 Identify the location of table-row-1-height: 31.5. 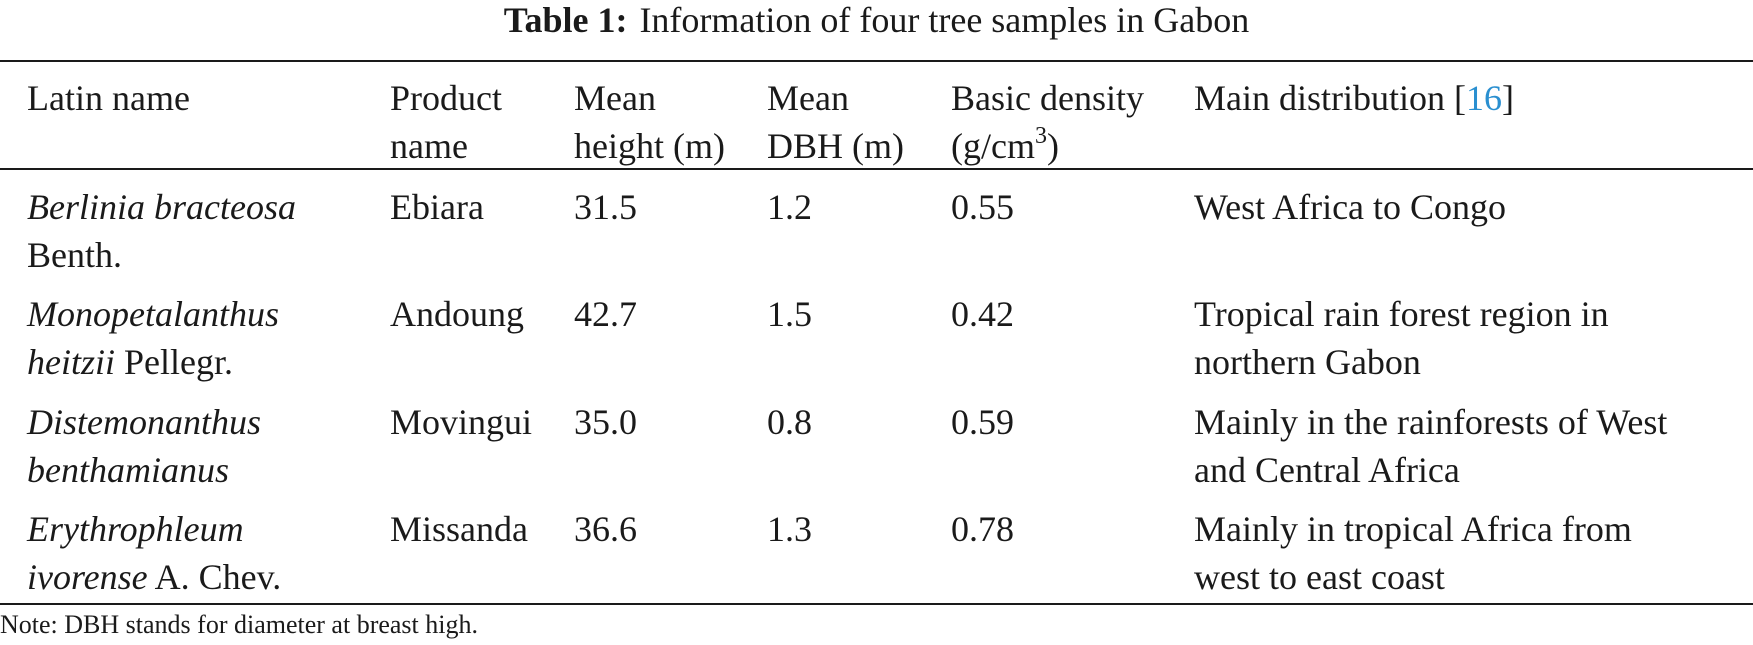
(605, 207).